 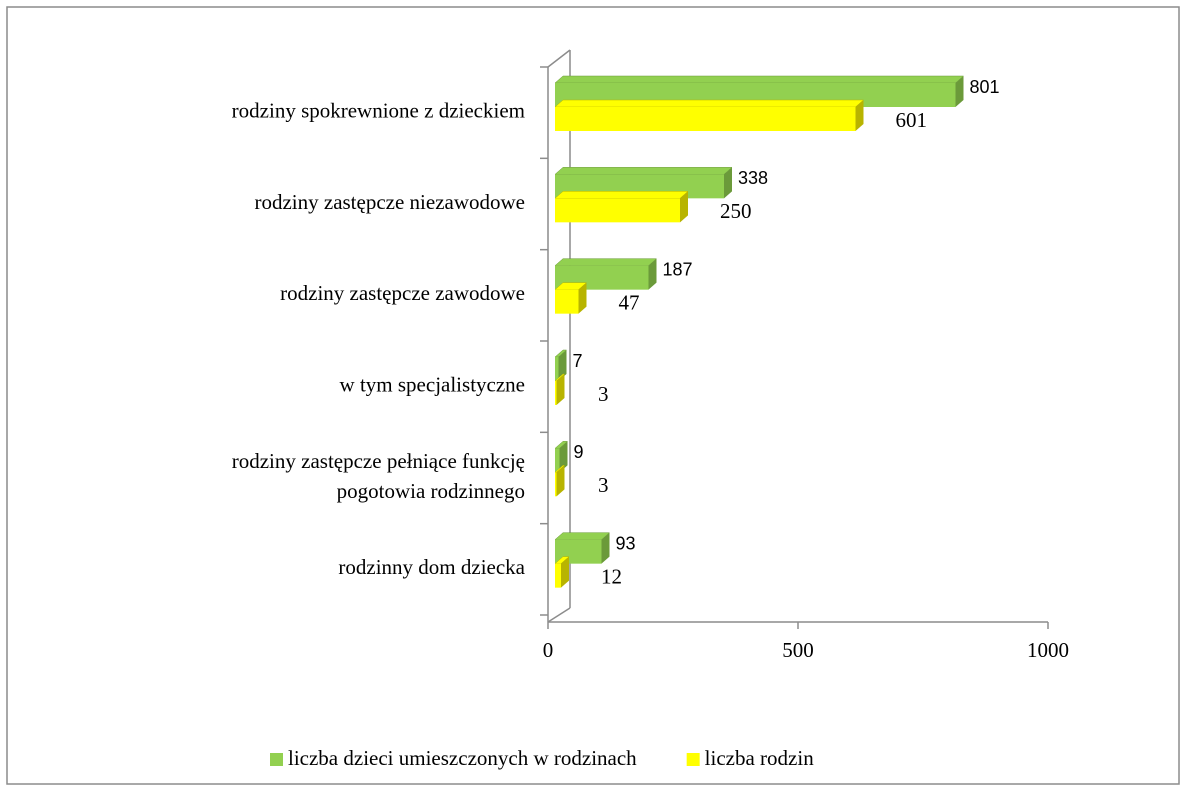 I want to click on y-tick-label-line: rodziny zastępcze pełniące funkcję, so click(x=378, y=461).